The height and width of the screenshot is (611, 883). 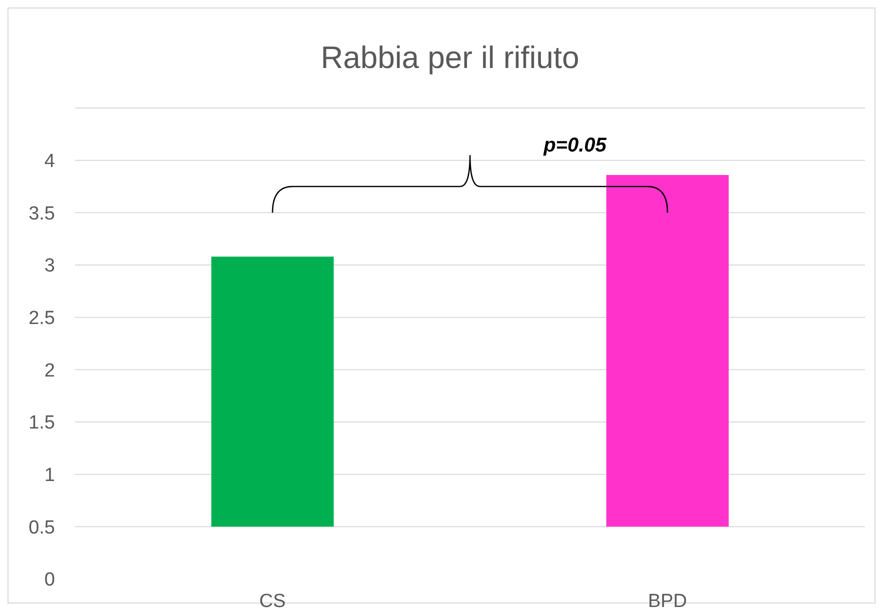 What do you see at coordinates (575, 145) in the screenshot?
I see `annotation: p=0.05` at bounding box center [575, 145].